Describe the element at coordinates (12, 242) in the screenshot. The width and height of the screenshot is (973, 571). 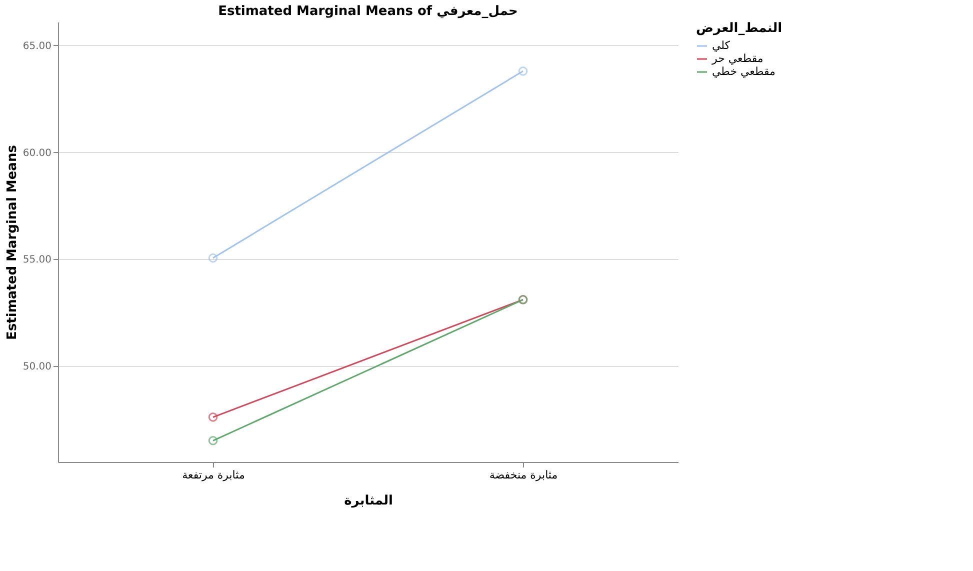
I see `y-axis-title: Estimated Marginal Means` at that location.